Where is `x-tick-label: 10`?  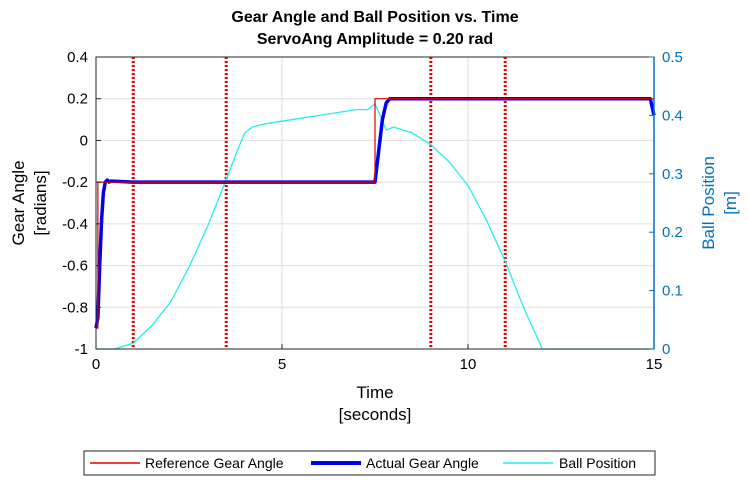 x-tick-label: 10 is located at coordinates (468, 364).